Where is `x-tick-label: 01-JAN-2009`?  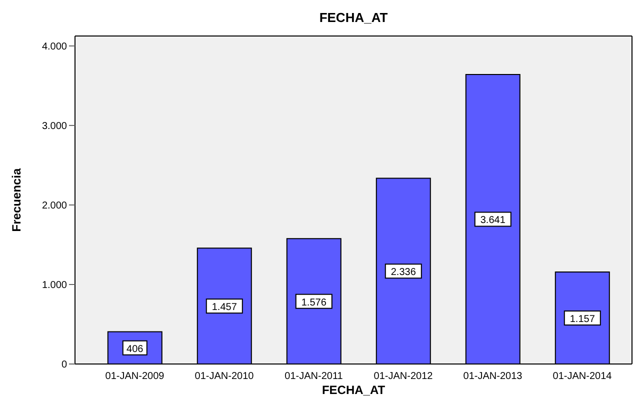 x-tick-label: 01-JAN-2009 is located at coordinates (135, 376).